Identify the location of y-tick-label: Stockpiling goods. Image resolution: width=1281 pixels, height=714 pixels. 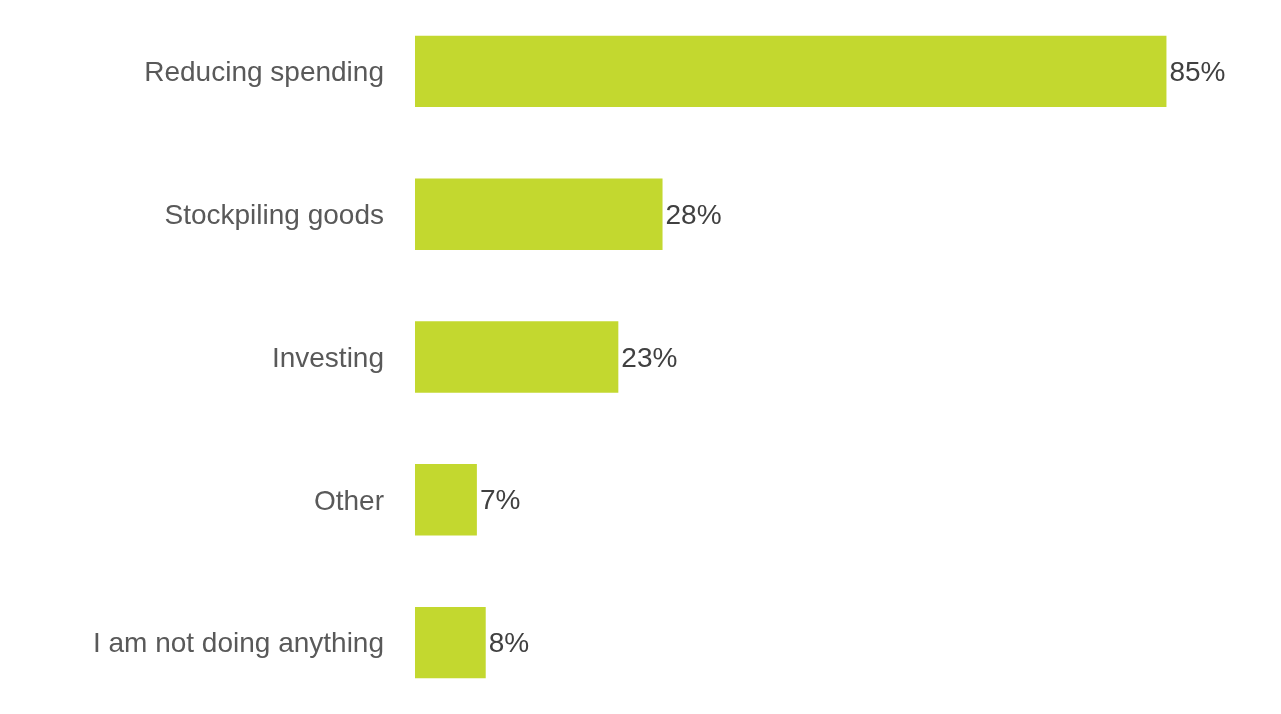
(274, 214).